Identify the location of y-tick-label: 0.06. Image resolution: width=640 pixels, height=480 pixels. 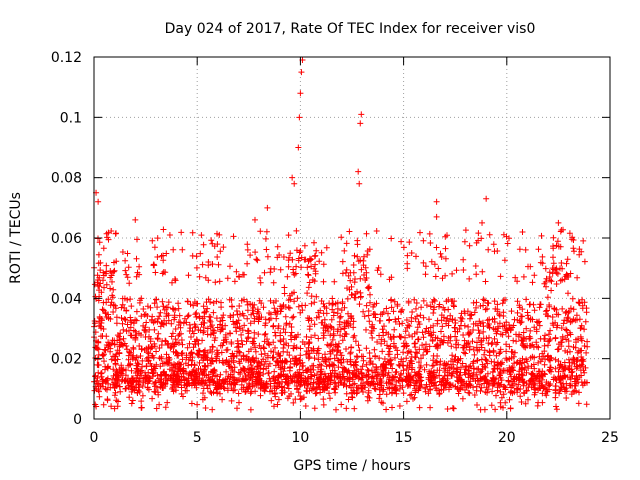
(66, 239).